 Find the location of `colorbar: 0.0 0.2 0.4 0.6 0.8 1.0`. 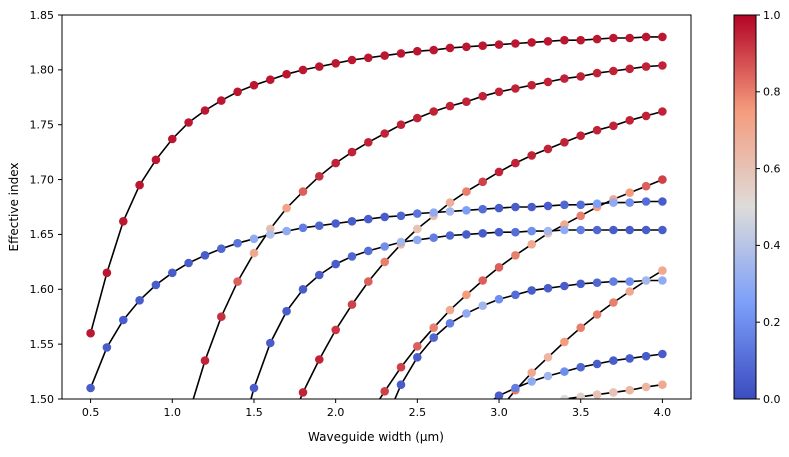

colorbar: 0.0 0.2 0.4 0.6 0.8 1.0 is located at coordinates (757, 207).